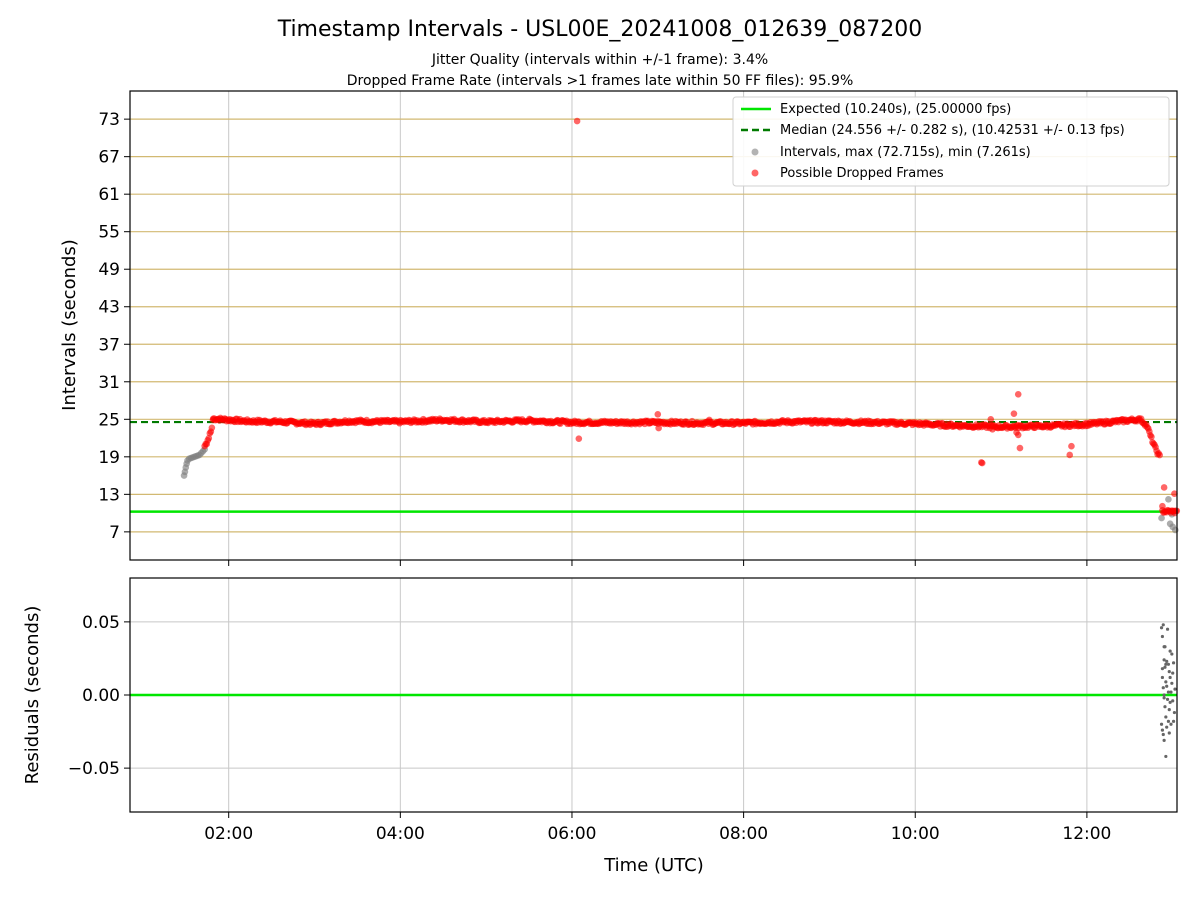 This screenshot has width=1200, height=900. What do you see at coordinates (109, 195) in the screenshot?
I see `intervals-y-tick-label: 61` at bounding box center [109, 195].